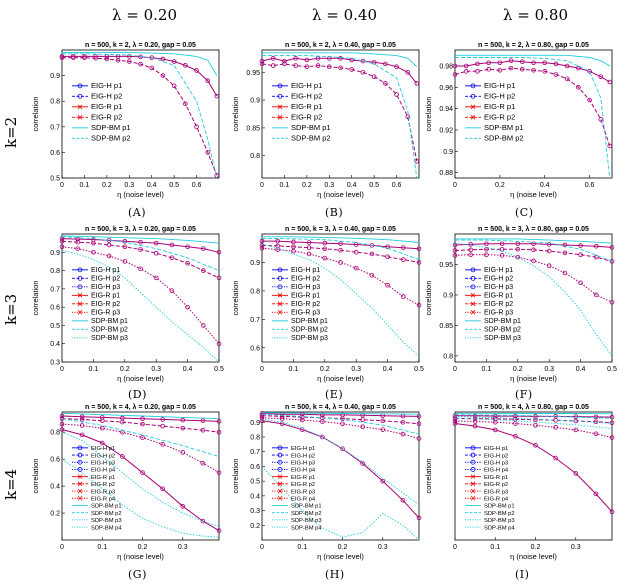 The width and height of the screenshot is (626, 588). What do you see at coordinates (339, 70) in the screenshot?
I see `series-line-p1` at bounding box center [339, 70].